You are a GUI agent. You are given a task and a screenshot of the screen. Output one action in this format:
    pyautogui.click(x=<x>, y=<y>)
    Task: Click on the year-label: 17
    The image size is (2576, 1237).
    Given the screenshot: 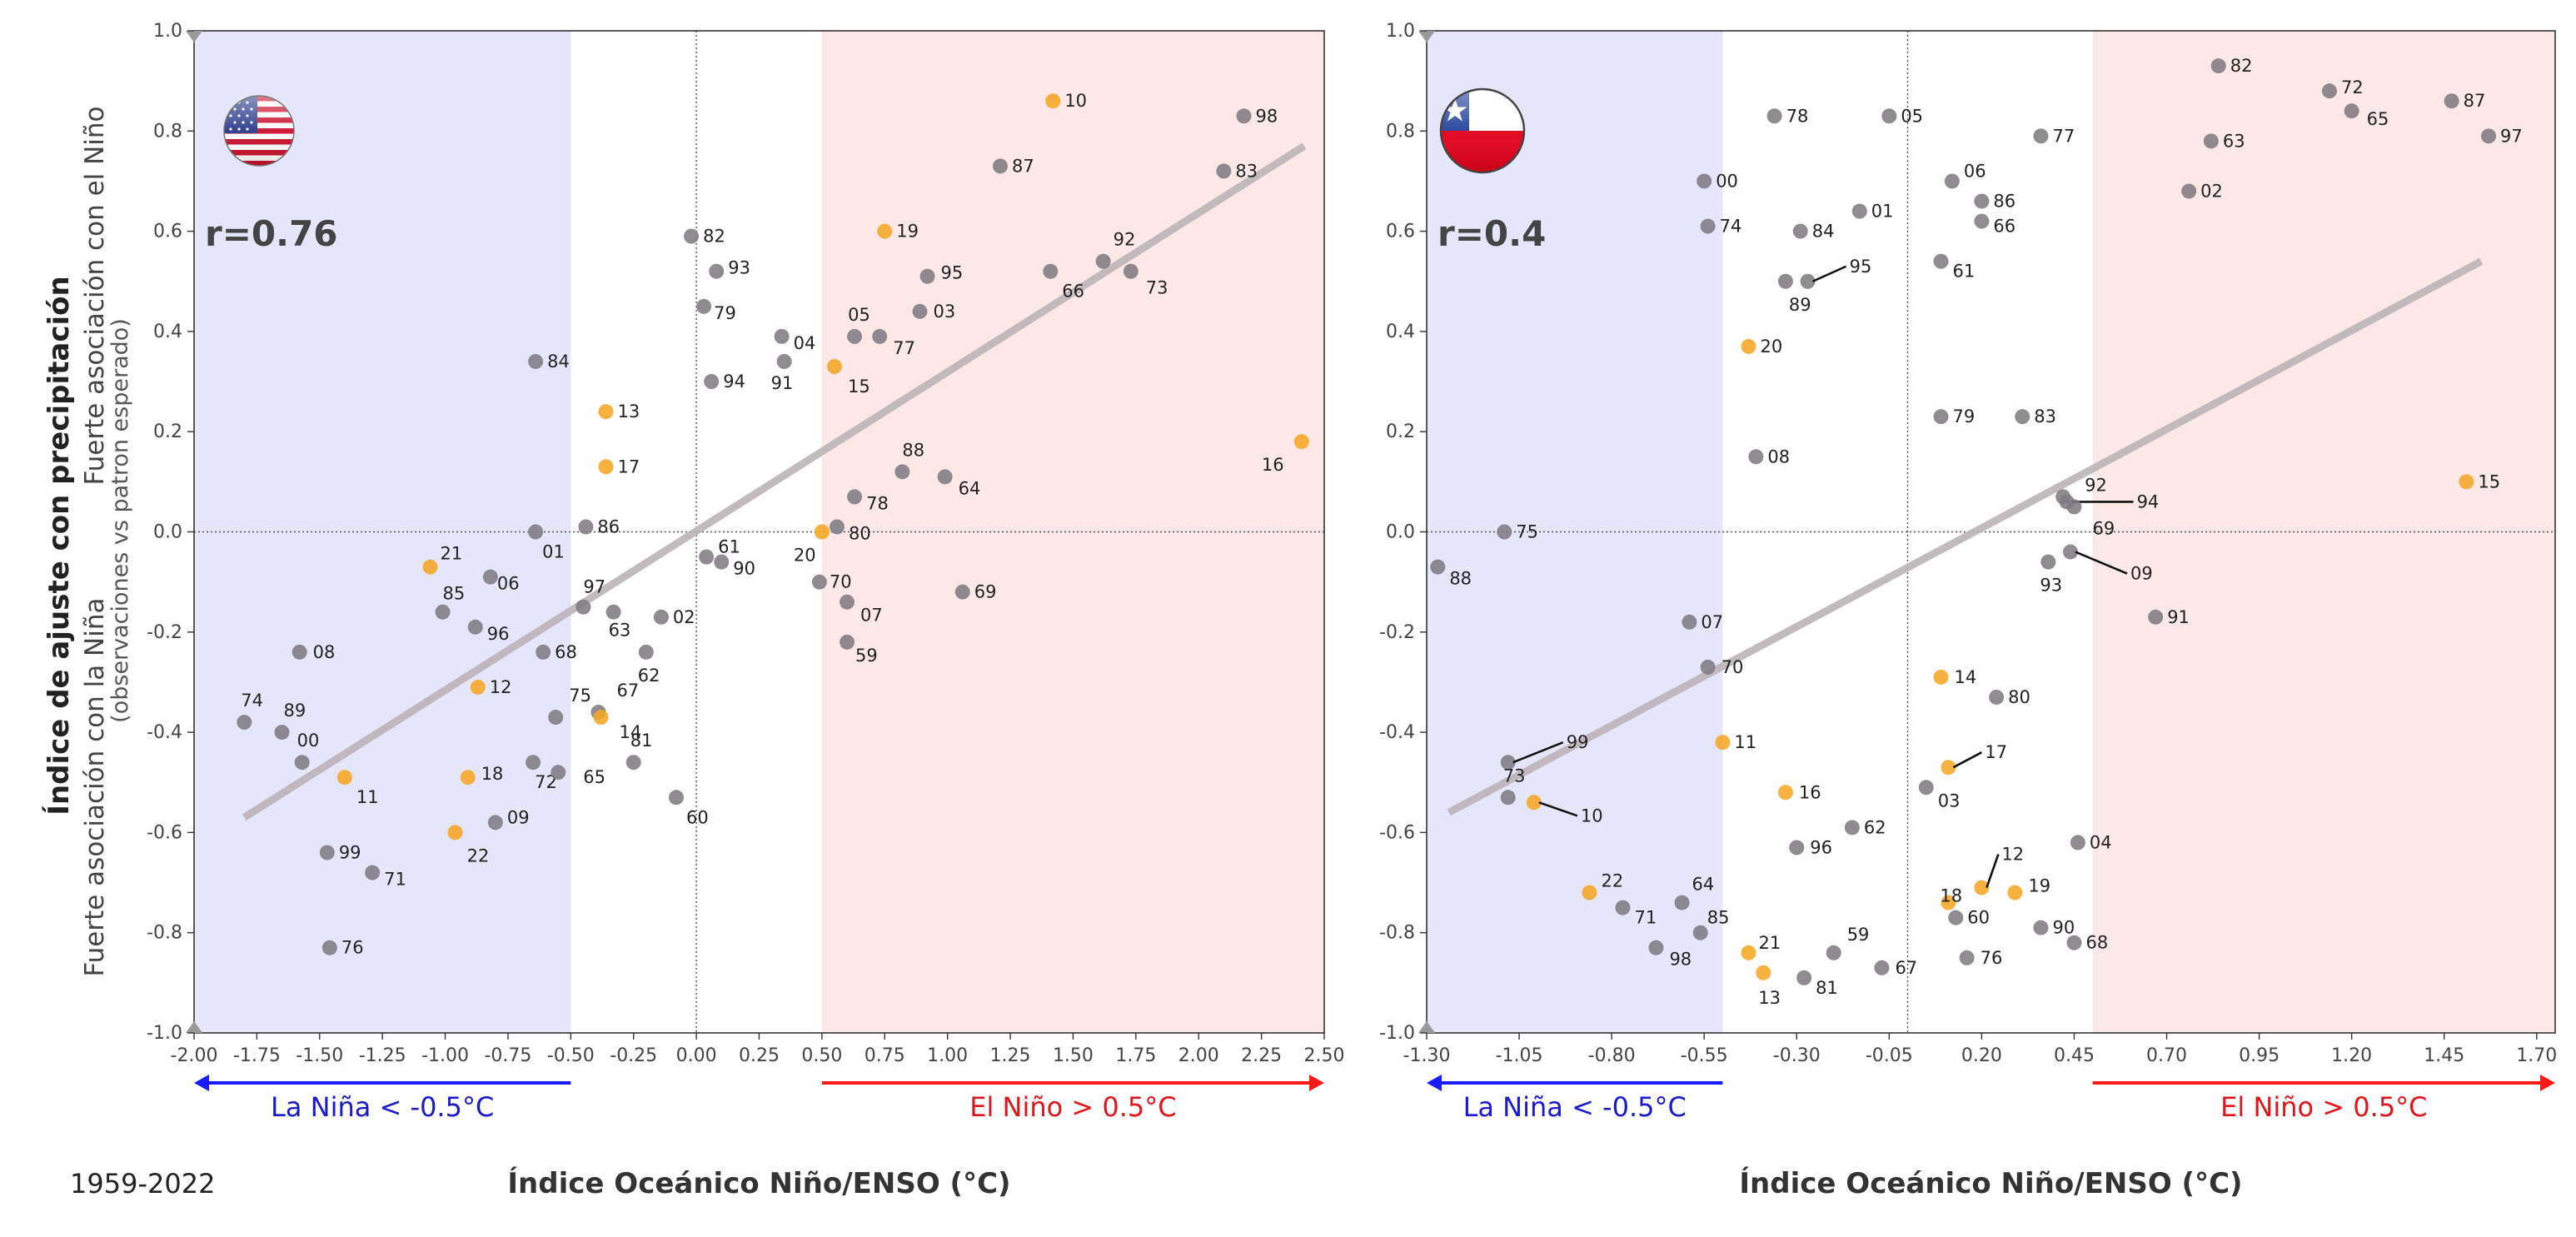 What is the action you would take?
    pyautogui.click(x=1996, y=752)
    